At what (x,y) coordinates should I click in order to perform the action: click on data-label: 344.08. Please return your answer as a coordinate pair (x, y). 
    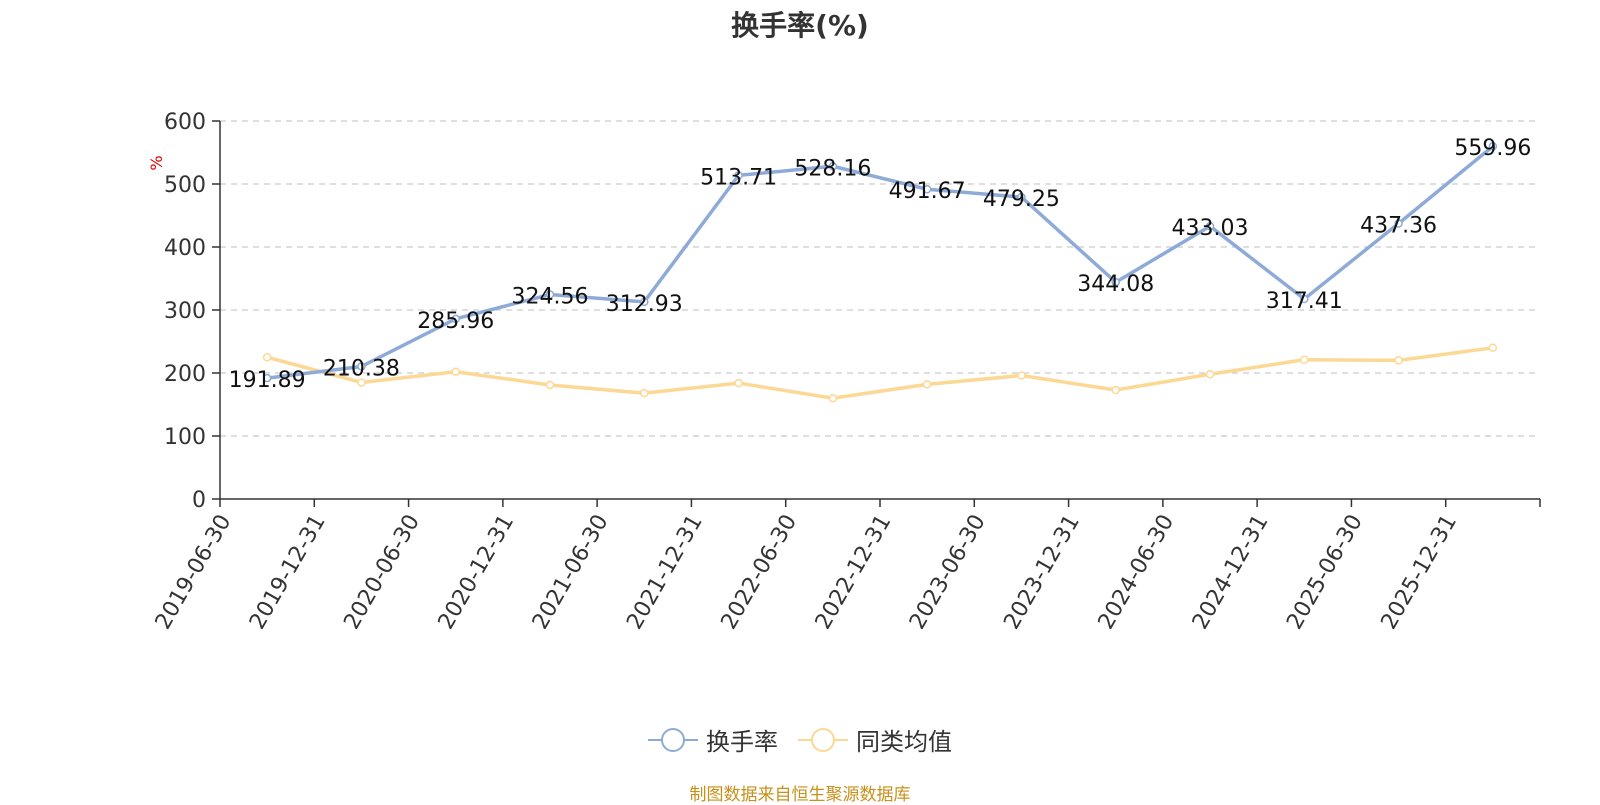
    Looking at the image, I should click on (1115, 284).